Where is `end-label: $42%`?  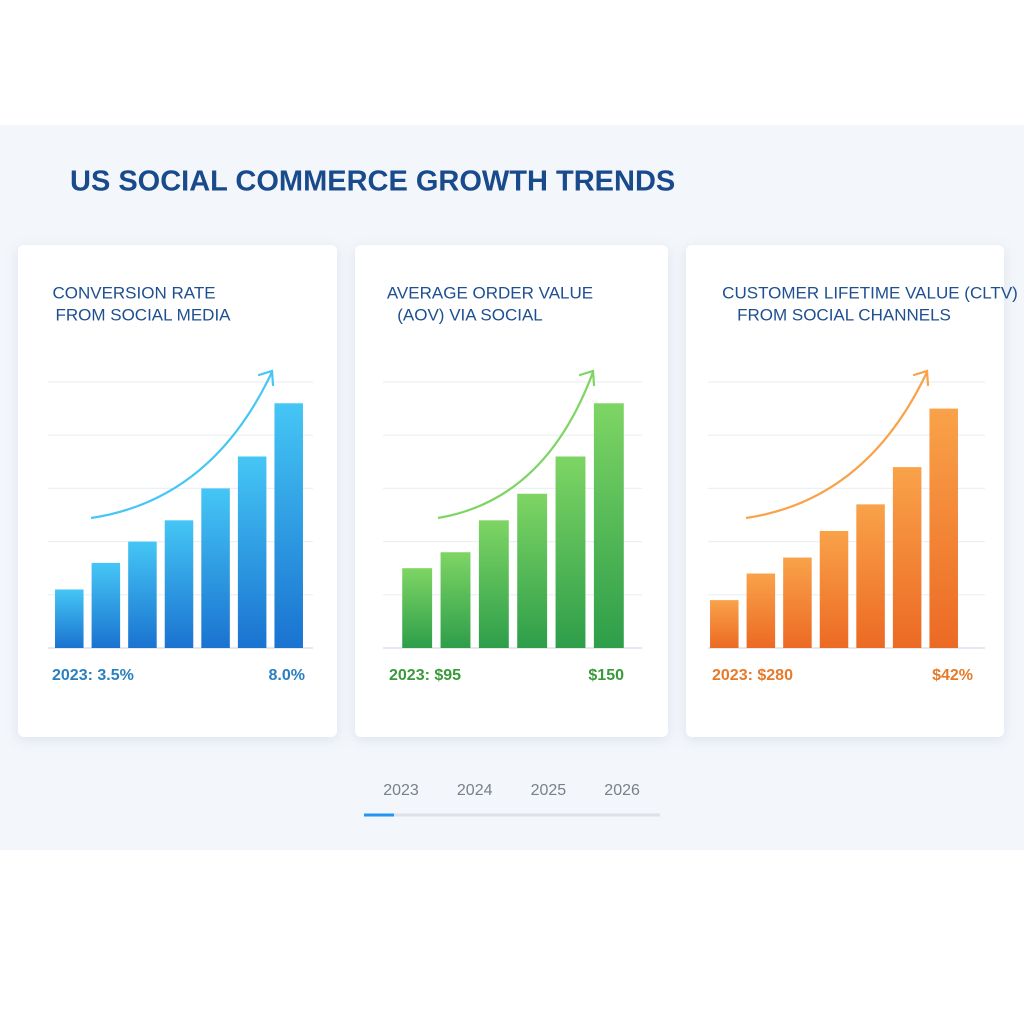 end-label: $42% is located at coordinates (952, 675).